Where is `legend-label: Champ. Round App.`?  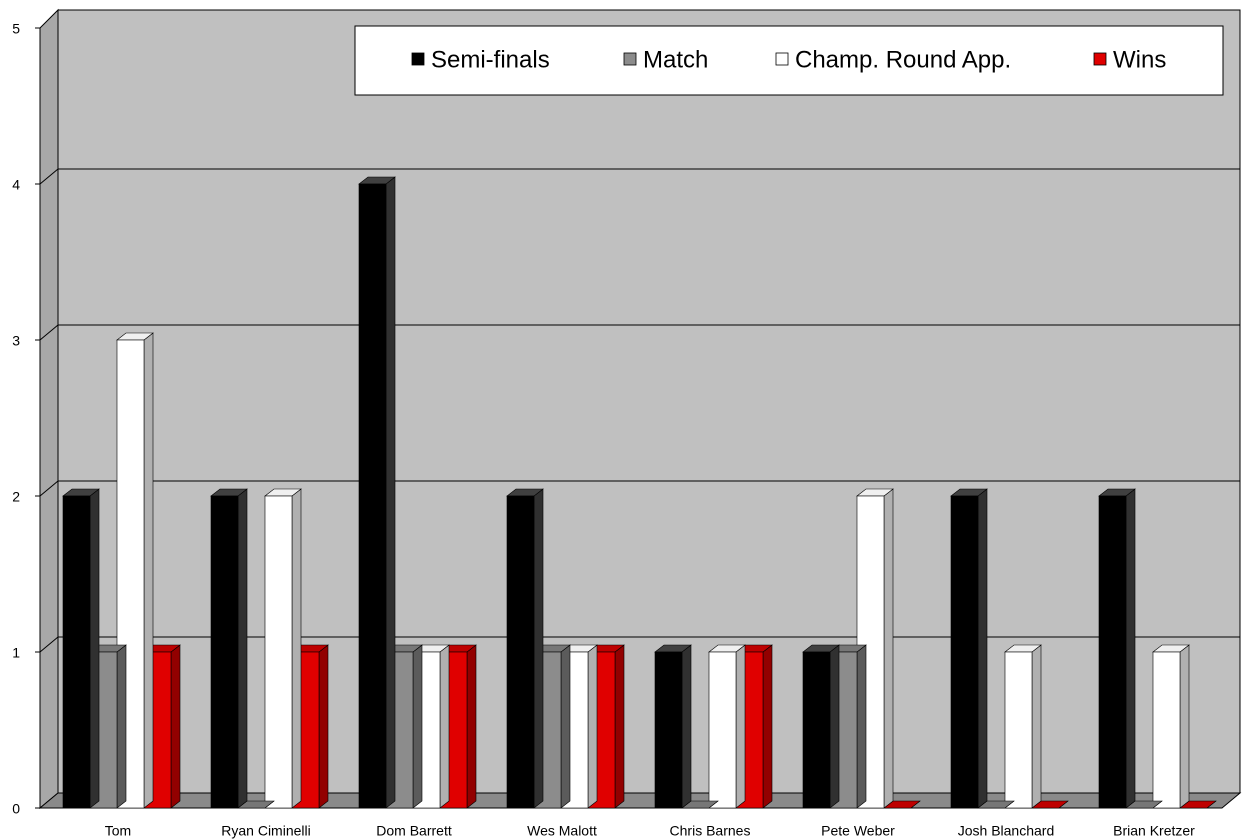
legend-label: Champ. Round App. is located at coordinates (903, 59).